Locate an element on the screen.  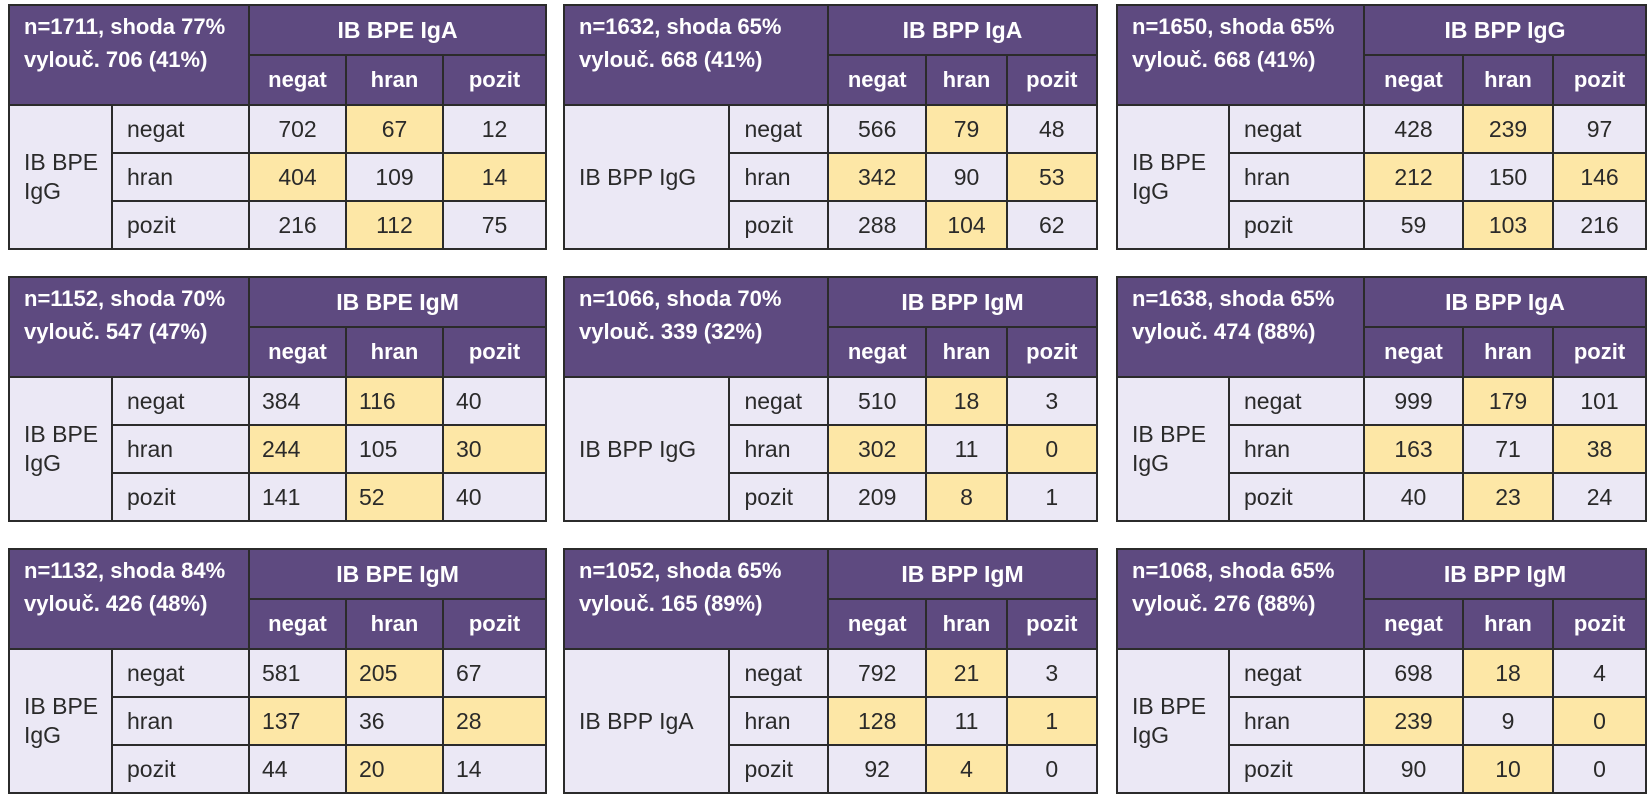
table-cell: 141 is located at coordinates (298, 497).